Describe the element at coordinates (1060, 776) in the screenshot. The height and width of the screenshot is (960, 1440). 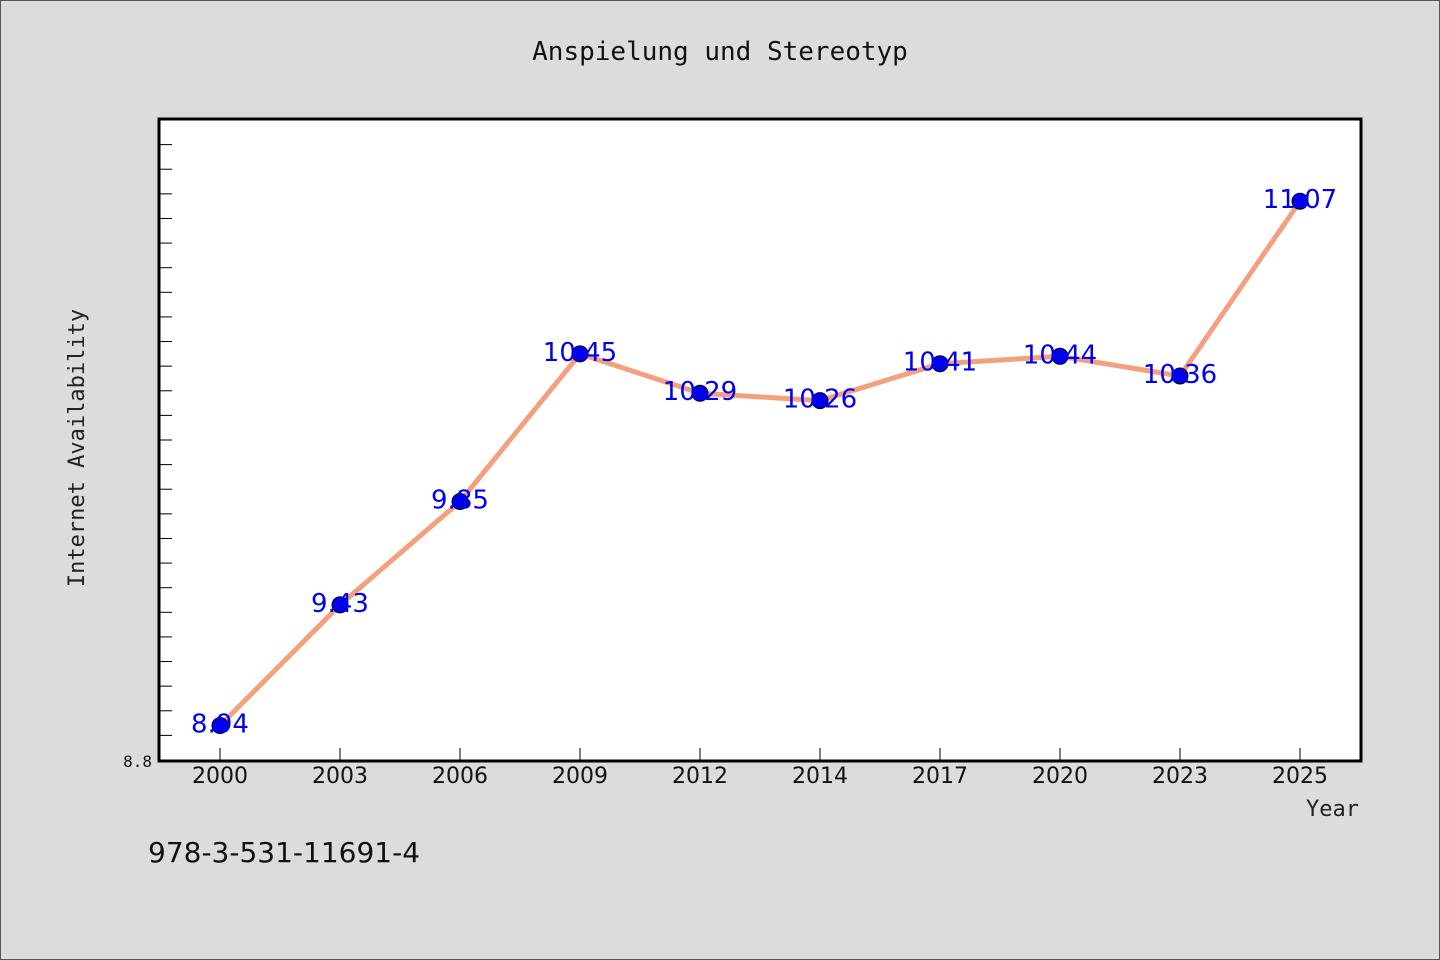
I see `x-tick-label: 2020` at that location.